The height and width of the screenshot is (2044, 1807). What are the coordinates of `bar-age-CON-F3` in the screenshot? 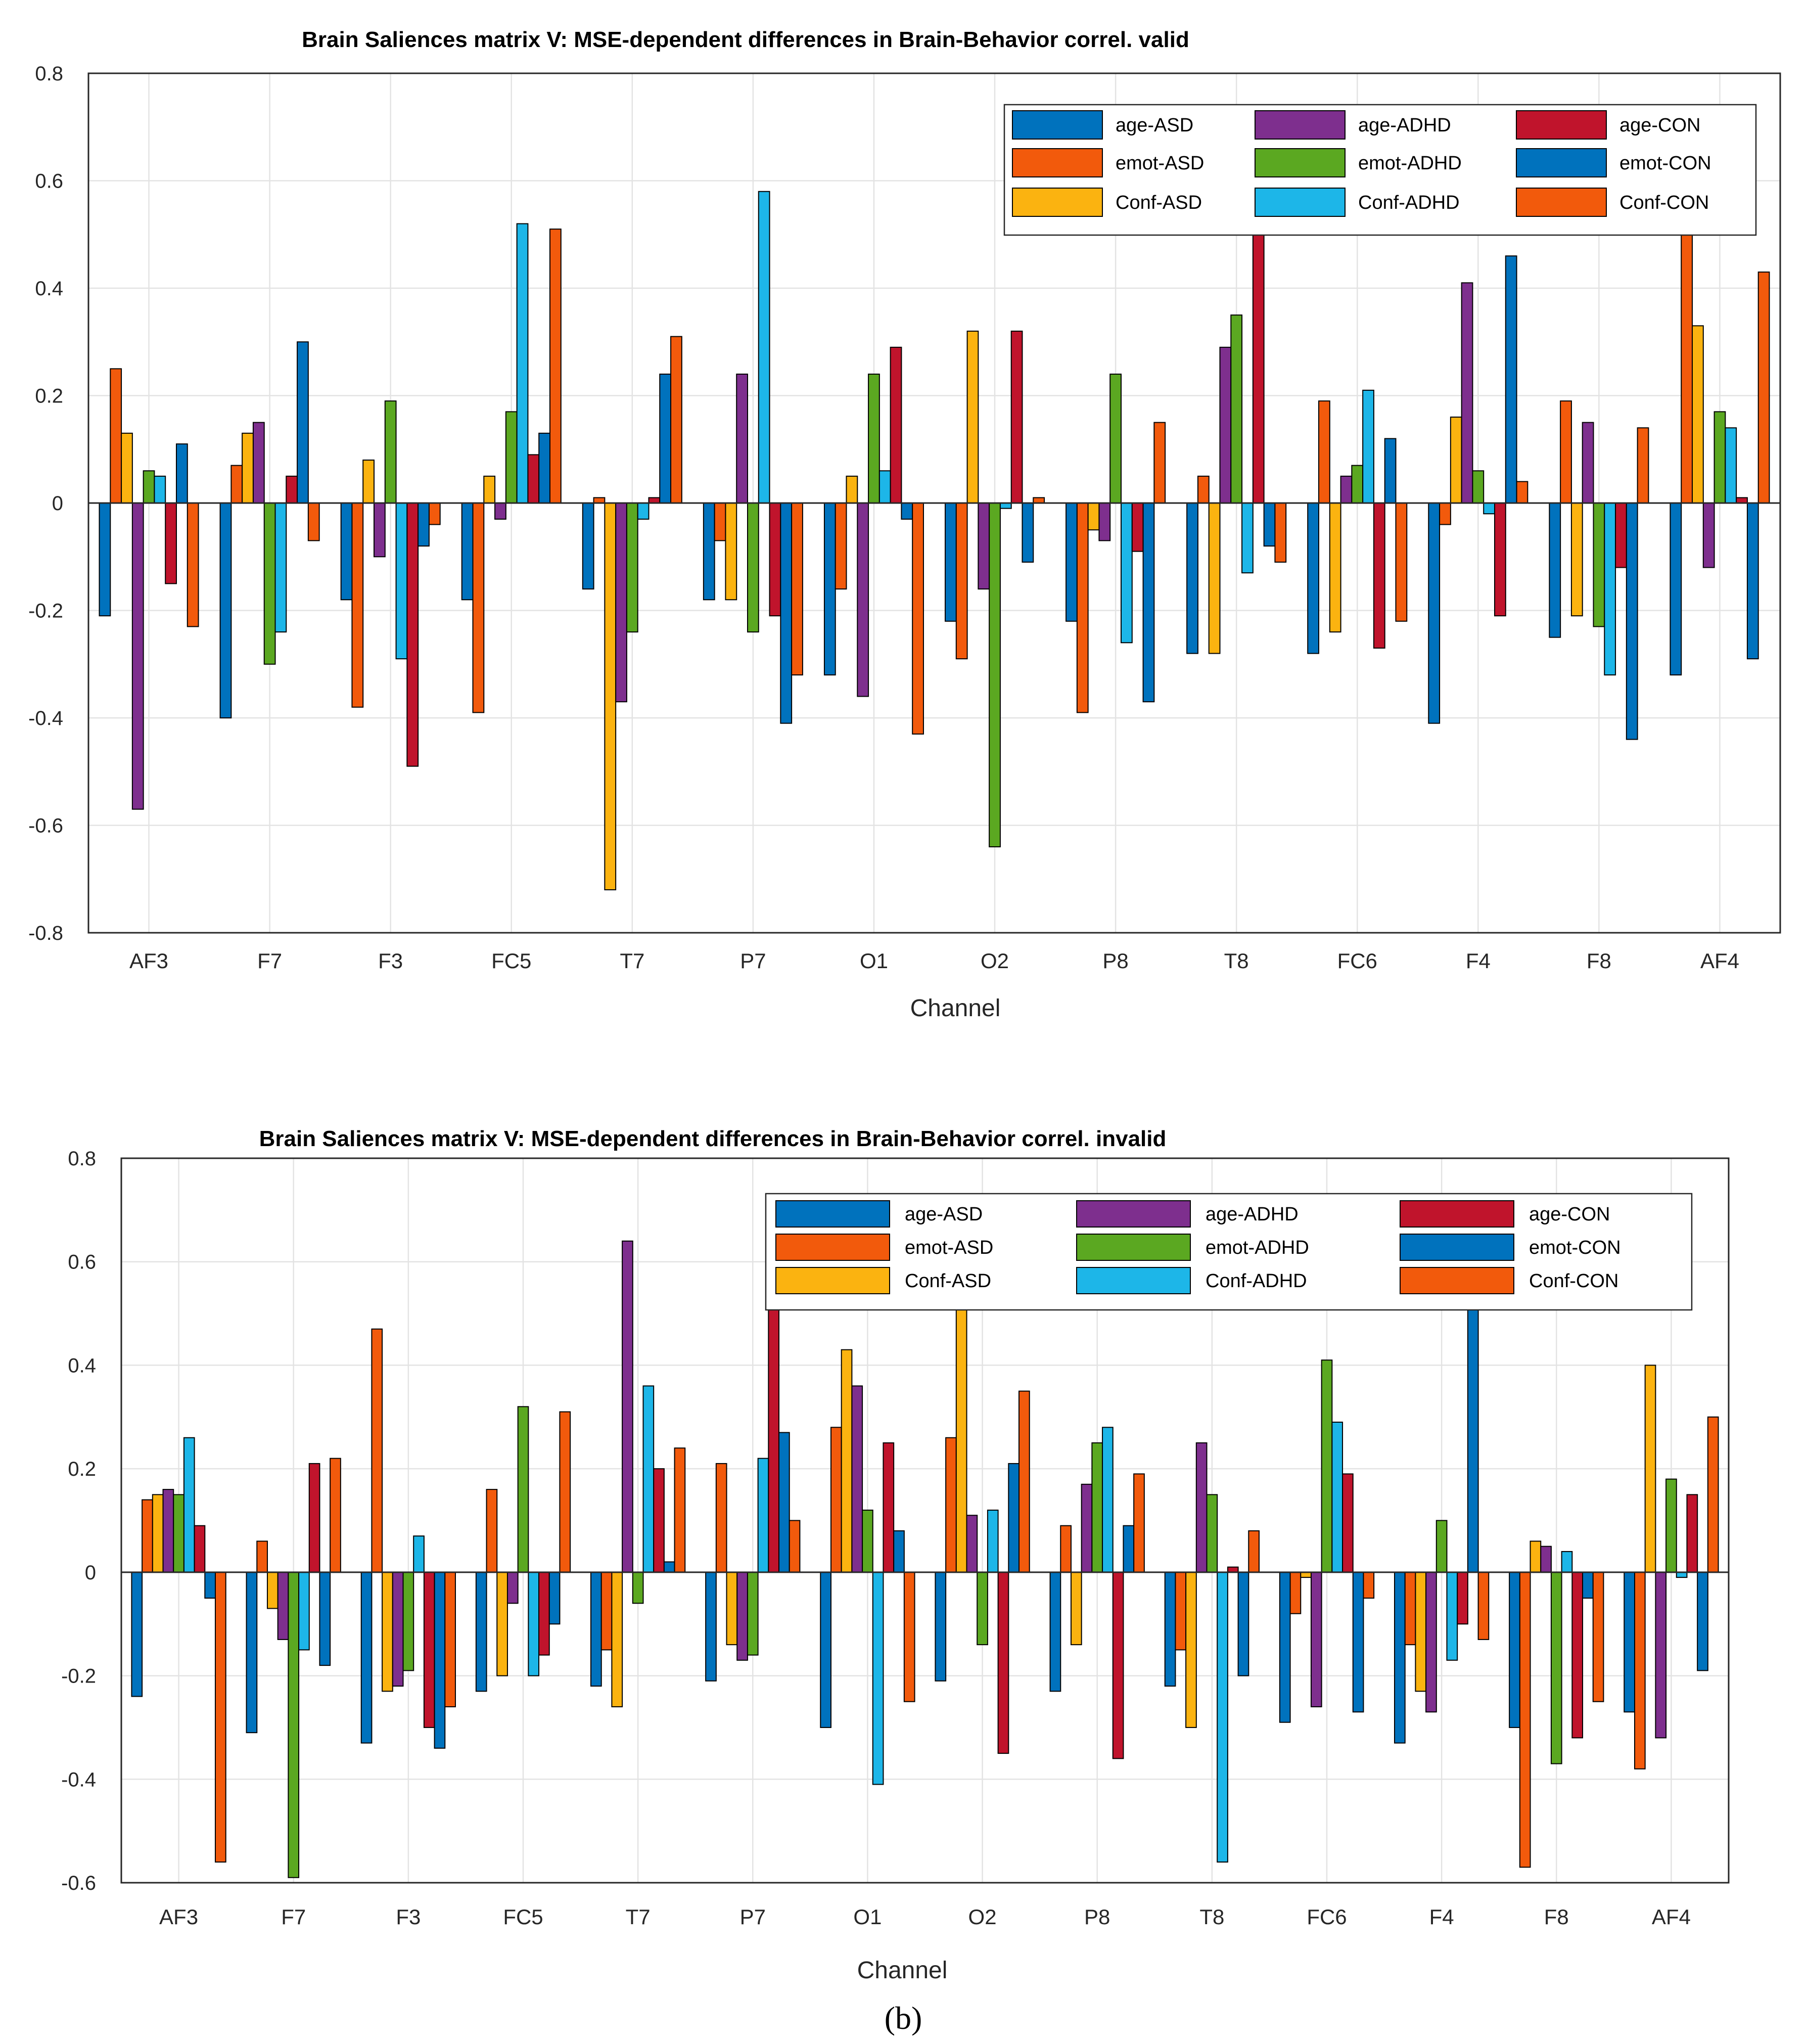 It's located at (412, 635).